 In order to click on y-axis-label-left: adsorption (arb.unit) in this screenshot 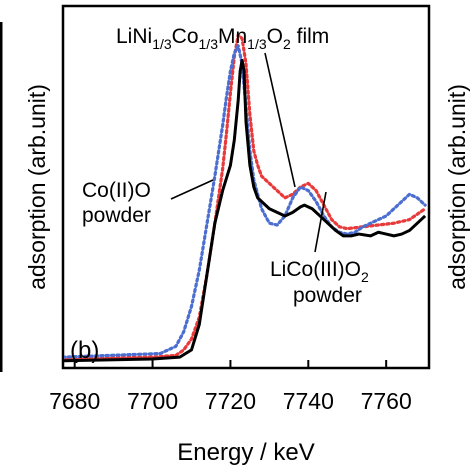, I will do `click(37, 187)`.